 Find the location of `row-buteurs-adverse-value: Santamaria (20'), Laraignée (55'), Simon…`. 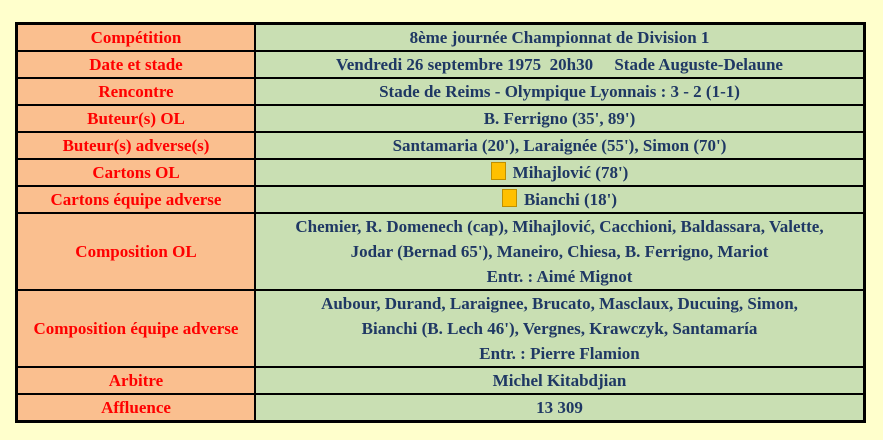

row-buteurs-adverse-value: Santamaria (20'), Laraignée (55'), Simon… is located at coordinates (560, 145).